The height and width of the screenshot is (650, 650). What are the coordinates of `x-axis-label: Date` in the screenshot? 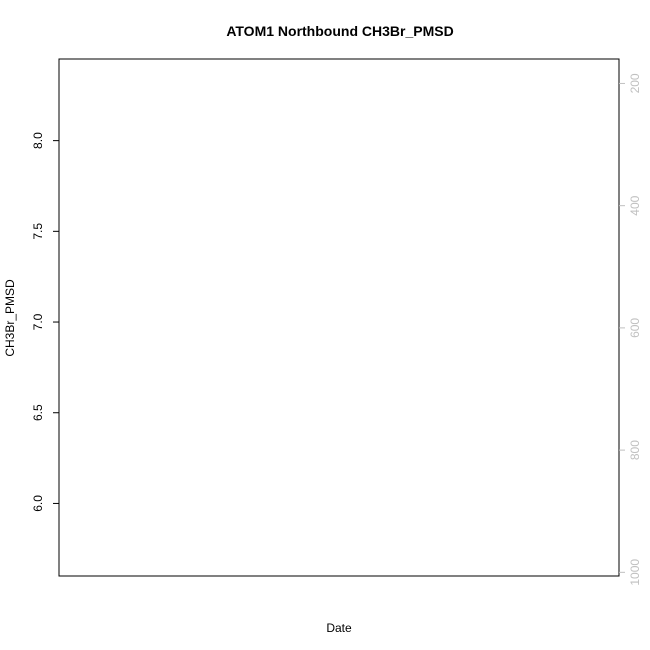 It's located at (339, 628).